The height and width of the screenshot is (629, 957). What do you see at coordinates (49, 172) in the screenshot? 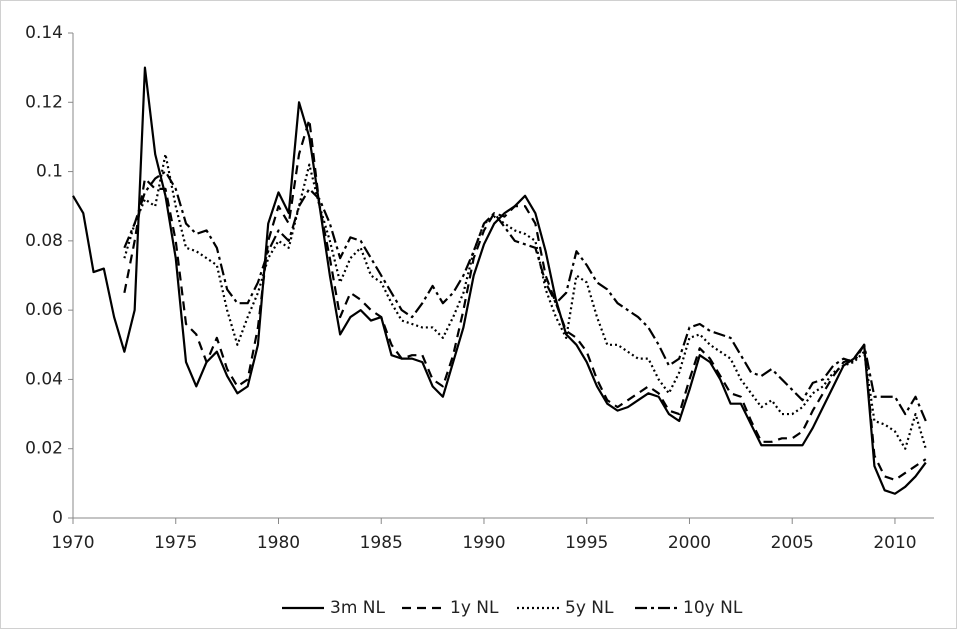
I see `y-tick-label: 0.1` at bounding box center [49, 172].